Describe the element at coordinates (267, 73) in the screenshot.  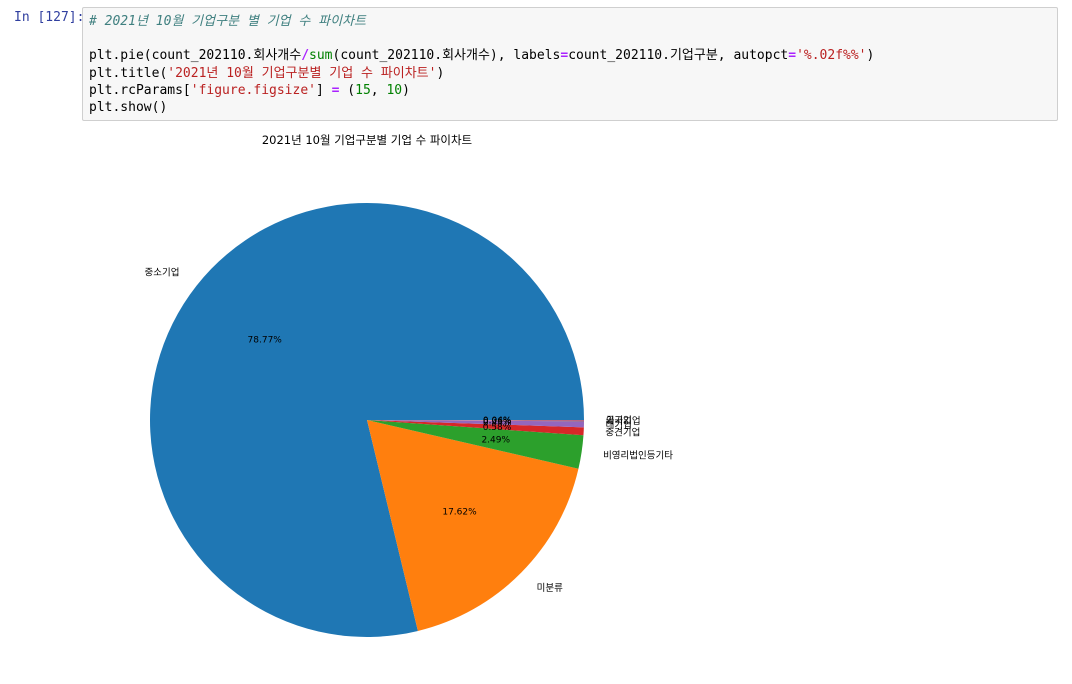
I see `code-line-2: plt.title('2021년 10월 기업구분별 기업 수 파이차트')` at that location.